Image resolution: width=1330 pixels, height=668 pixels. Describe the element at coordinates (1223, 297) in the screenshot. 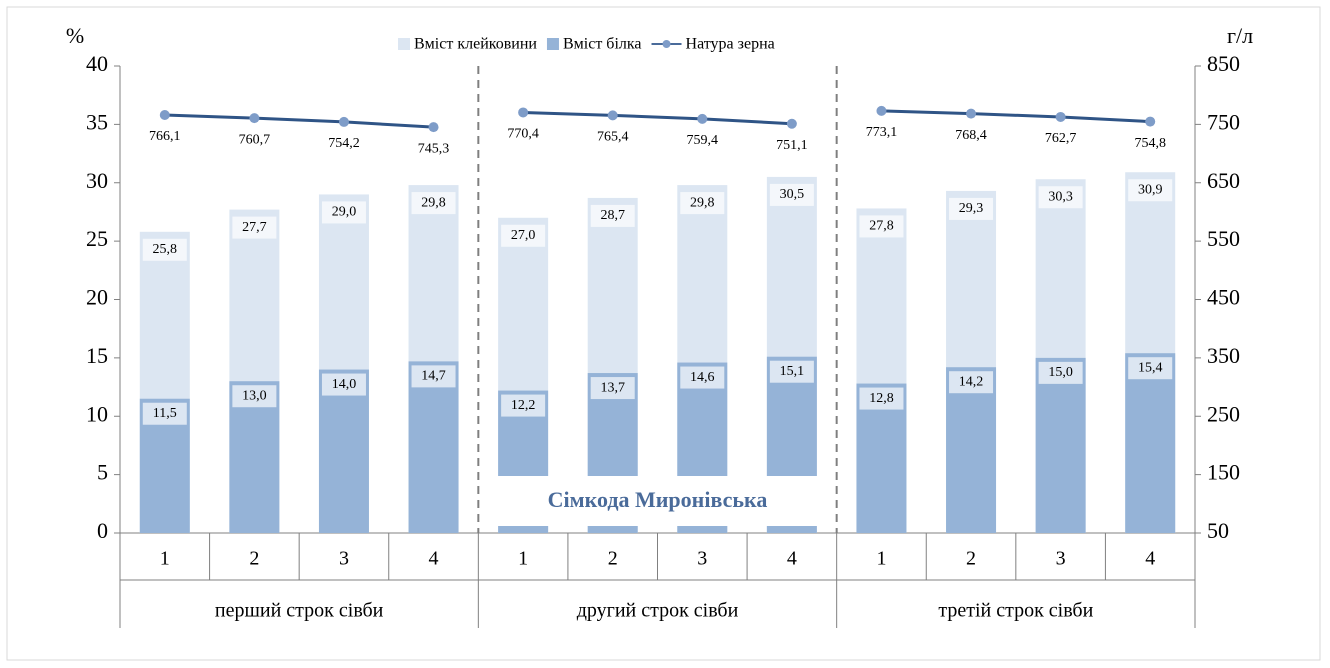

I see `y2-tick-label: 450` at that location.